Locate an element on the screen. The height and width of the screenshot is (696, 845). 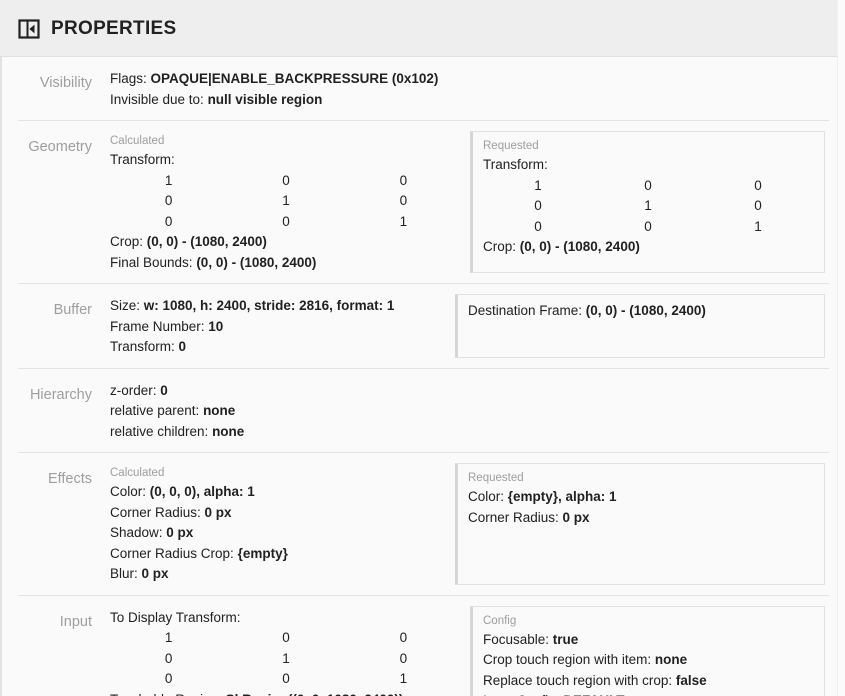
geometry-calculated-crop-line: Crop: (0, 0) - (1080, 2400) is located at coordinates (286, 242).